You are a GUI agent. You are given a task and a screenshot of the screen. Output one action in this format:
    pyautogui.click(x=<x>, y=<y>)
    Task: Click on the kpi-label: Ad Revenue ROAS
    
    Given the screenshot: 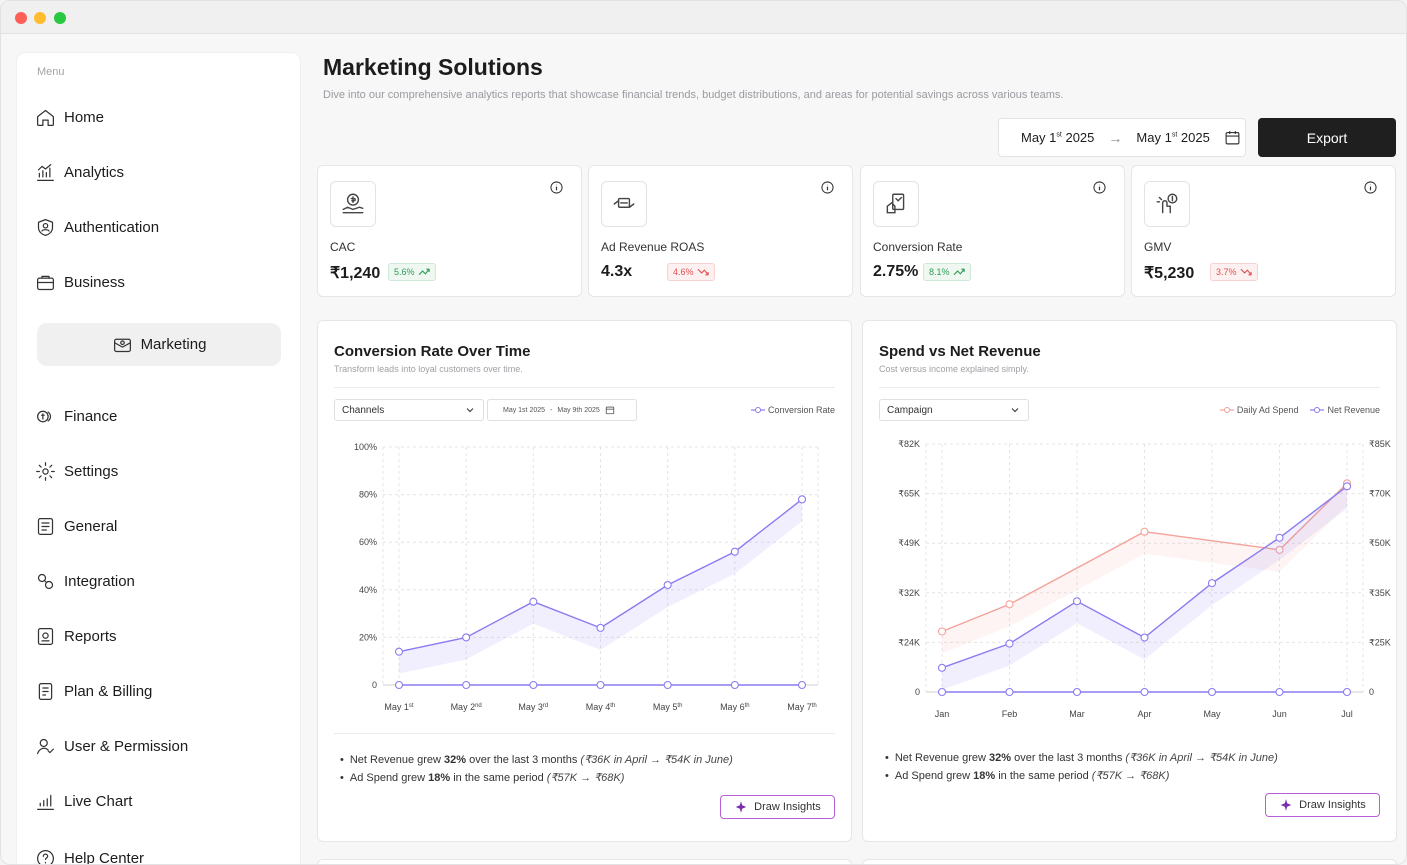 What is the action you would take?
    pyautogui.click(x=653, y=247)
    